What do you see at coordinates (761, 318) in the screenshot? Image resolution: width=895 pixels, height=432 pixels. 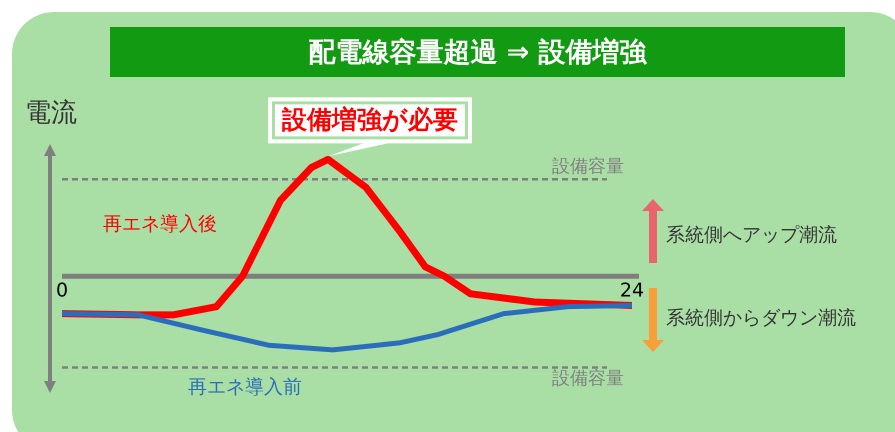 I see `text: 系統側からダウン潮流` at bounding box center [761, 318].